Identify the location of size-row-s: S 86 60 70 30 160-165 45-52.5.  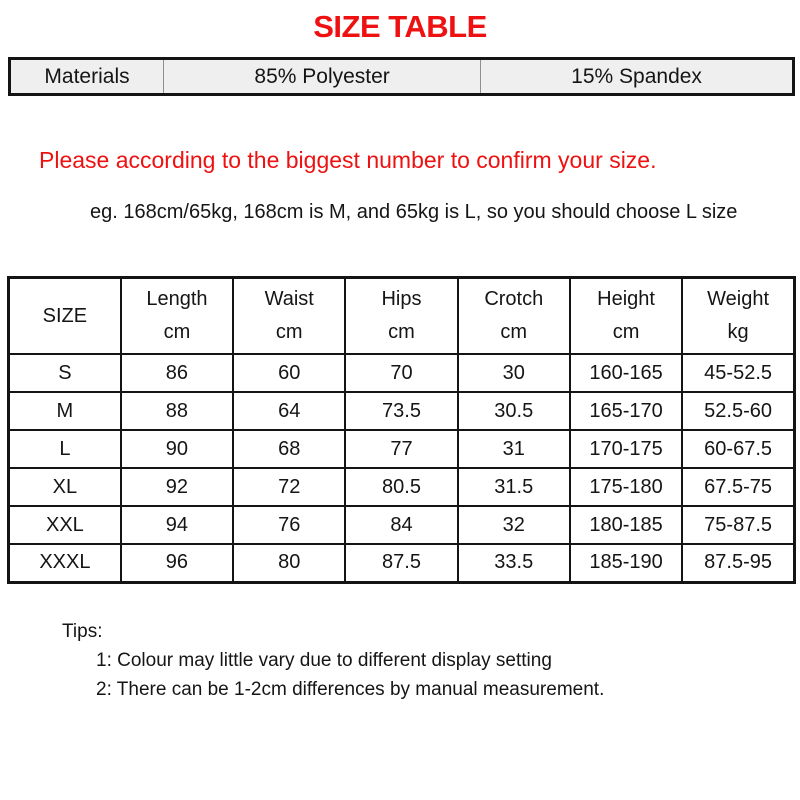
(401, 373).